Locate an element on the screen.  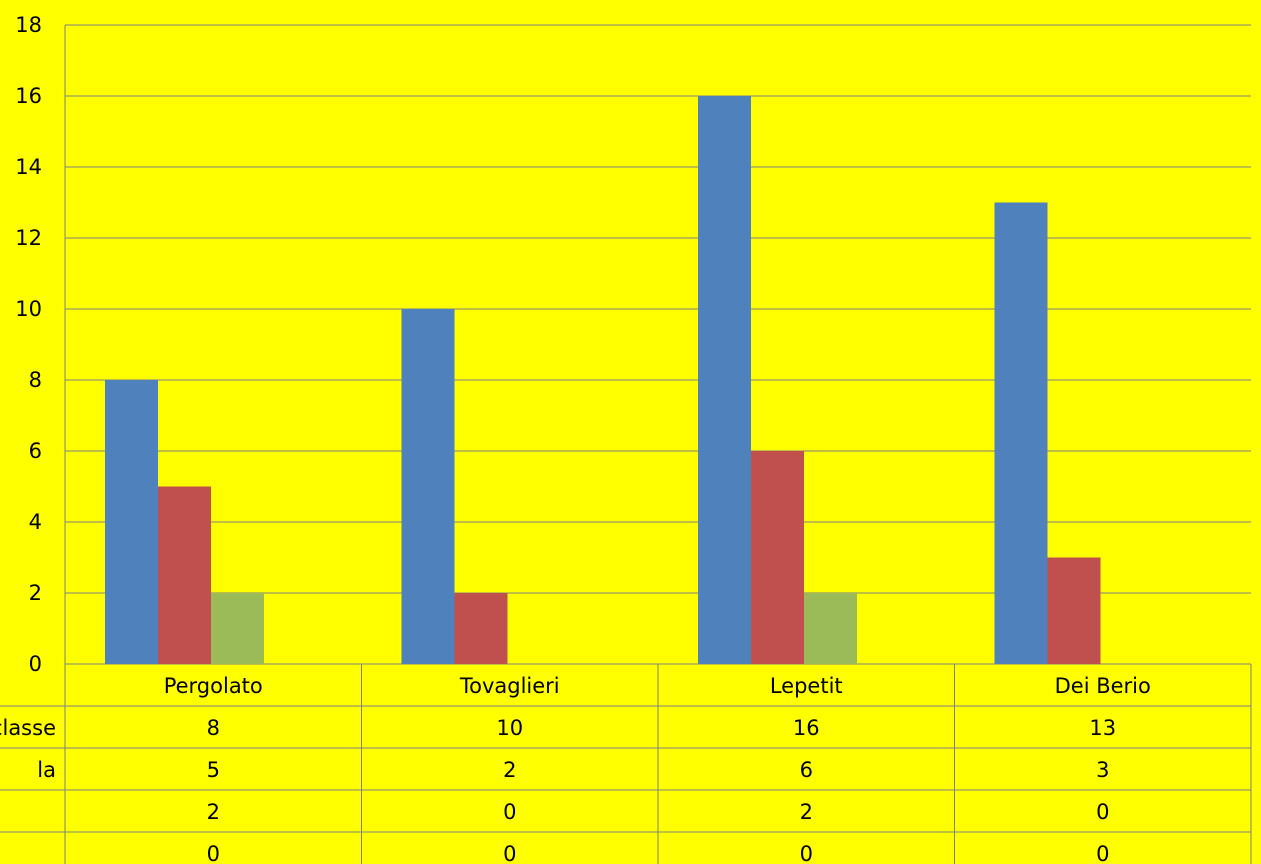
y-tick-label: 18 is located at coordinates (28, 25).